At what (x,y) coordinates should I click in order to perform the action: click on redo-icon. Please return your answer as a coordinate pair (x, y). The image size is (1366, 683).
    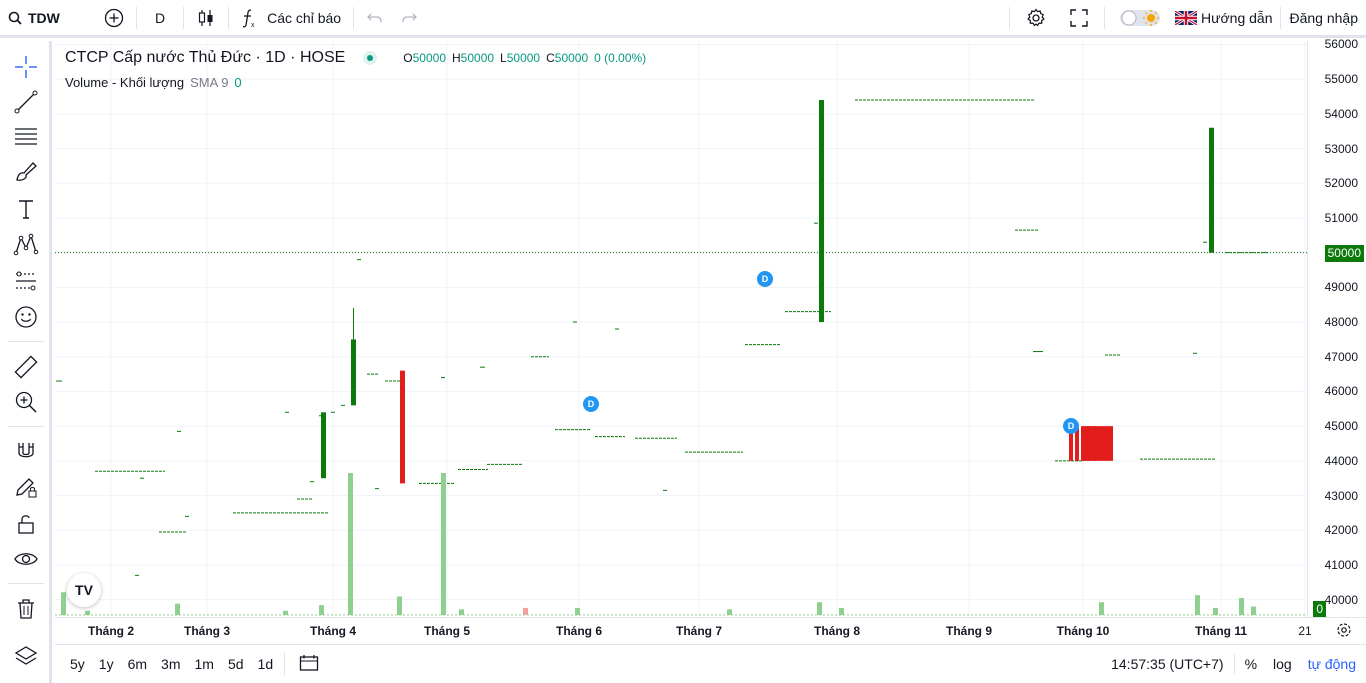
    Looking at the image, I should click on (409, 17).